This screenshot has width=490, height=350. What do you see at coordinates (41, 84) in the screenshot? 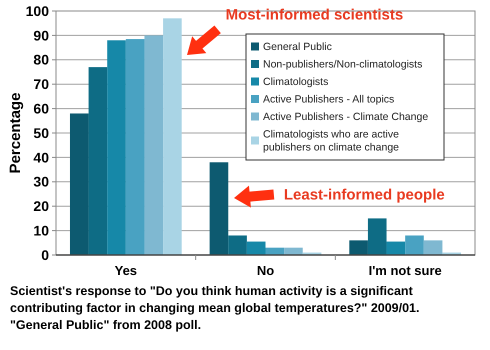
I see `y-tick-label: 70` at bounding box center [41, 84].